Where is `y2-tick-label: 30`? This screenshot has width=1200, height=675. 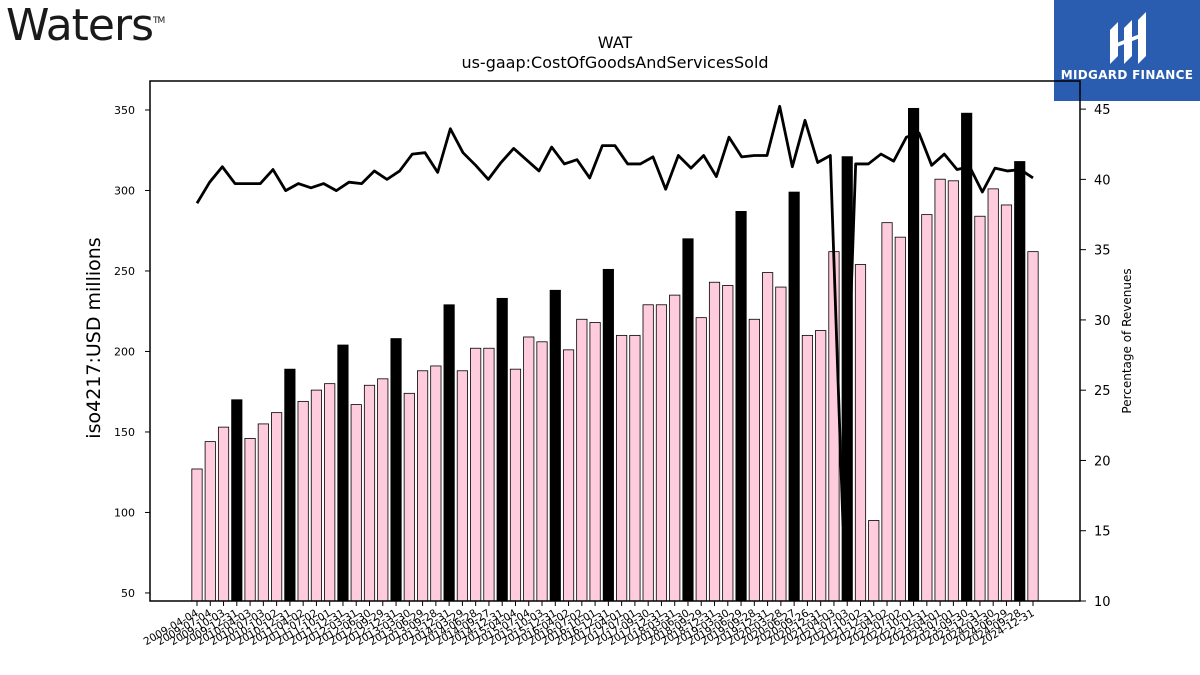 y2-tick-label: 30 is located at coordinates (1102, 321).